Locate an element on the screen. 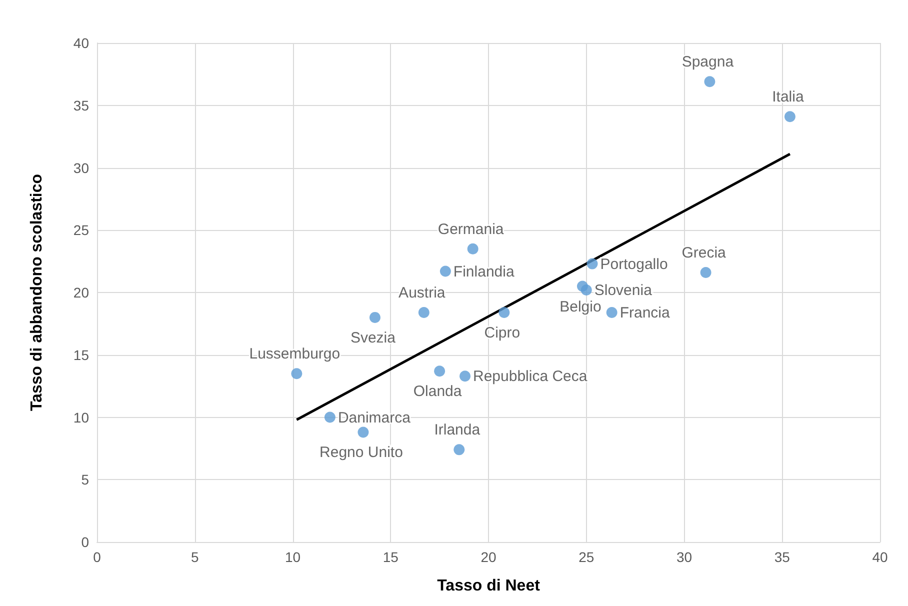 Image resolution: width=908 pixels, height=606 pixels. y-tick-label: 40 is located at coordinates (81, 43).